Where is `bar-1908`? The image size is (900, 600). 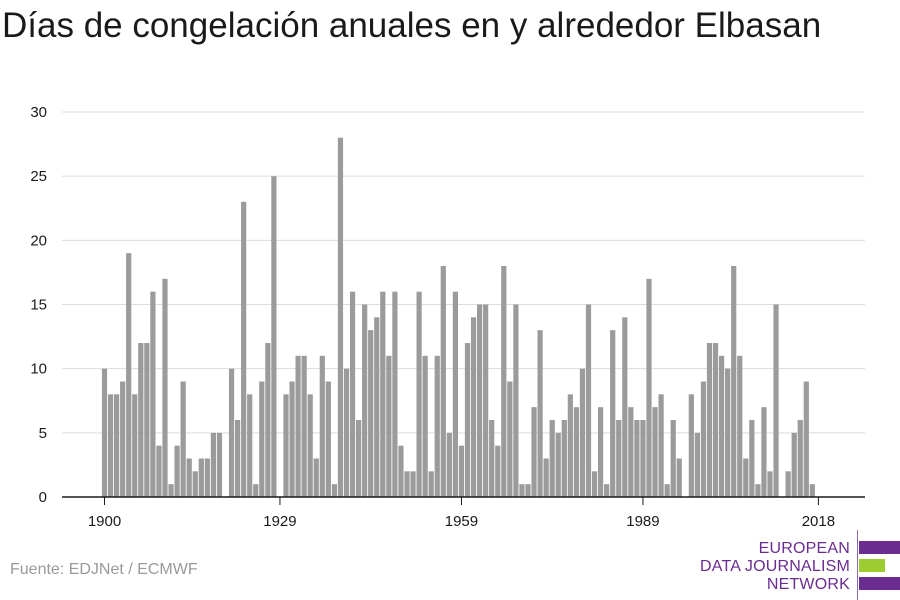
bar-1908 is located at coordinates (153, 394).